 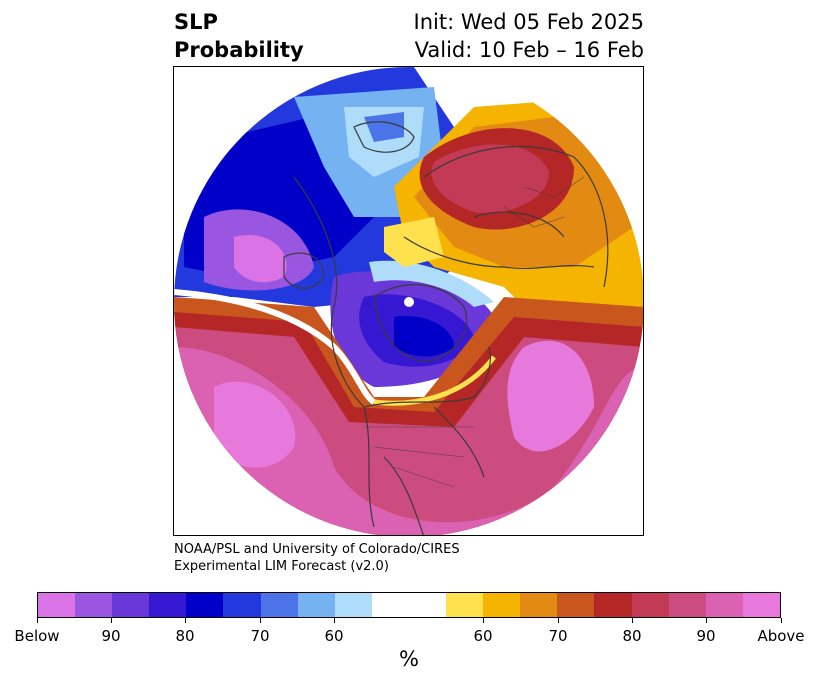 What do you see at coordinates (781, 636) in the screenshot?
I see `colorbar-tick-label: Above` at bounding box center [781, 636].